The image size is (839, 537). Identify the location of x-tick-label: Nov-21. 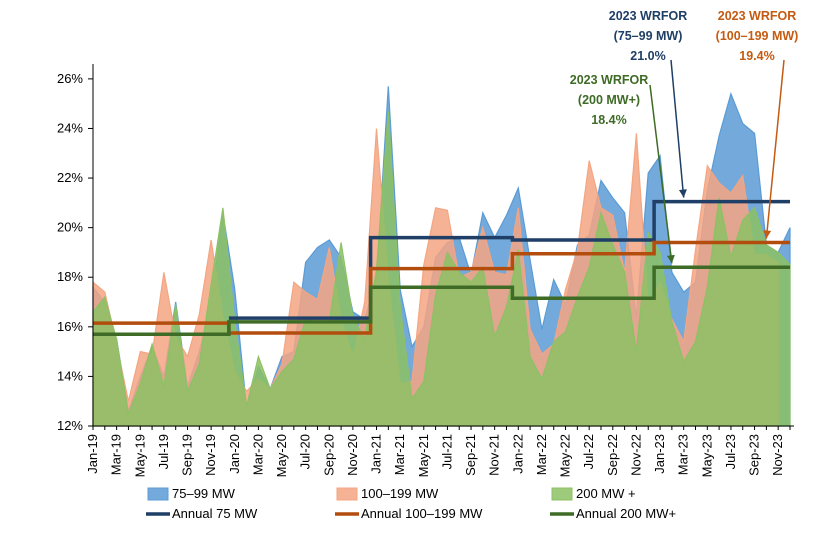
(494, 455).